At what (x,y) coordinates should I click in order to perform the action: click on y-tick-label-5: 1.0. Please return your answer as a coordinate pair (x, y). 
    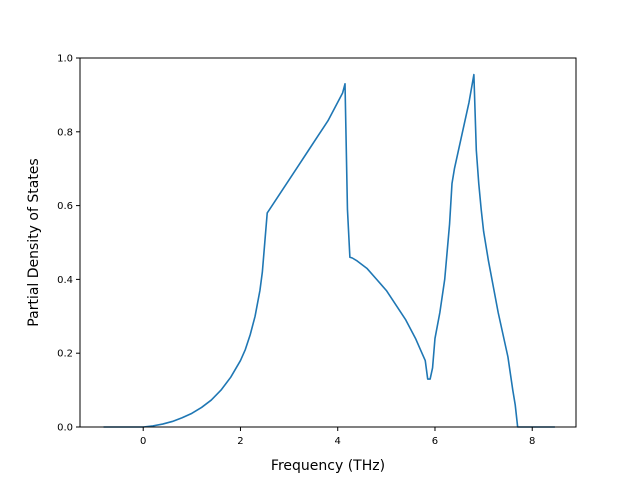
    Looking at the image, I should click on (65, 59).